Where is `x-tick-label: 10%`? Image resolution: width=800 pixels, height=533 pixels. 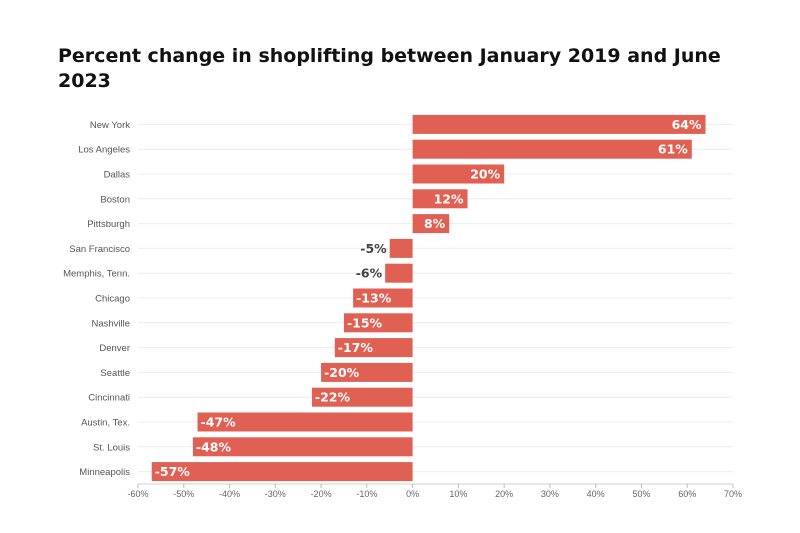
x-tick-label: 10% is located at coordinates (458, 494).